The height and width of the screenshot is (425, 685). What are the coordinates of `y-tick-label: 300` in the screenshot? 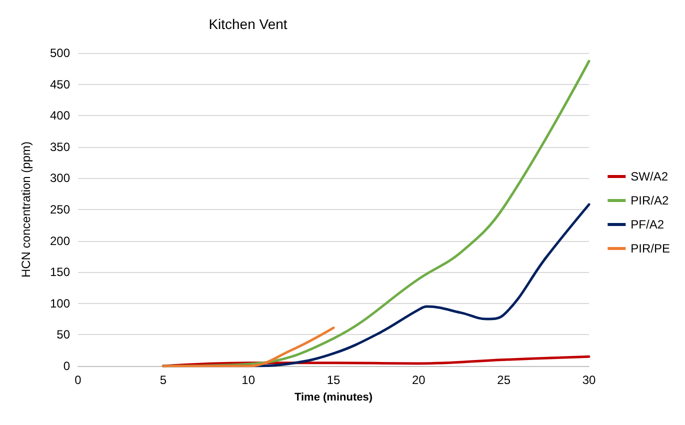 It's located at (60, 178).